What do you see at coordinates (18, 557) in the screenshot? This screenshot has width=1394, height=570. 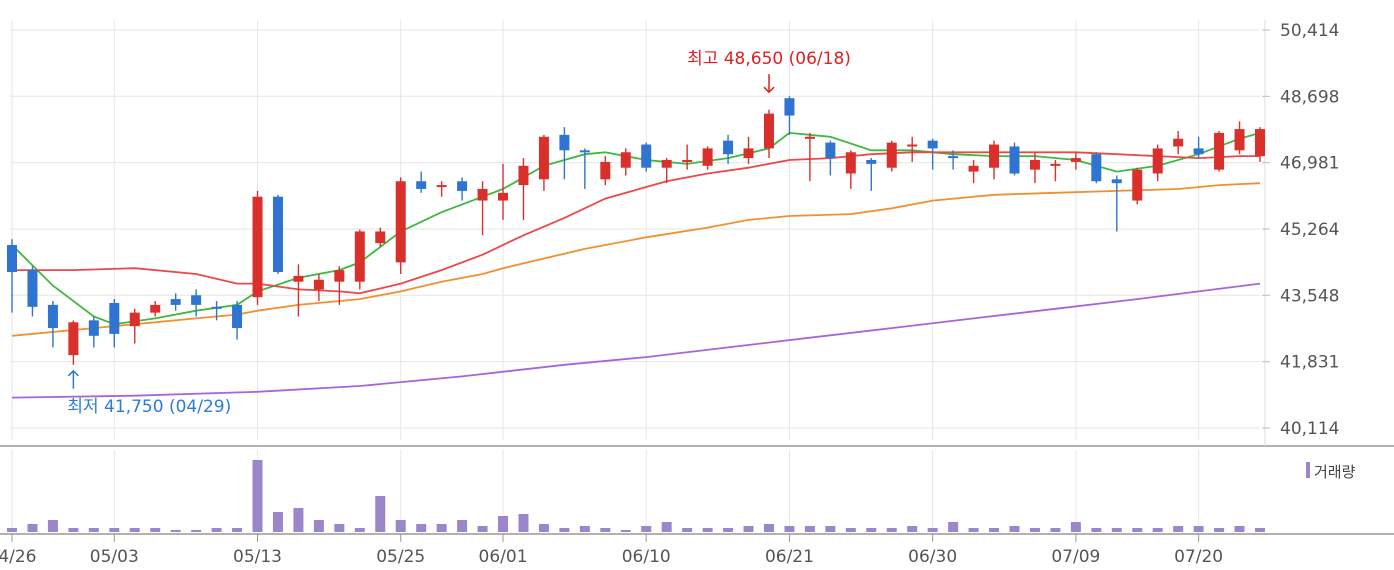 I see `x-tick-label: 04/26` at bounding box center [18, 557].